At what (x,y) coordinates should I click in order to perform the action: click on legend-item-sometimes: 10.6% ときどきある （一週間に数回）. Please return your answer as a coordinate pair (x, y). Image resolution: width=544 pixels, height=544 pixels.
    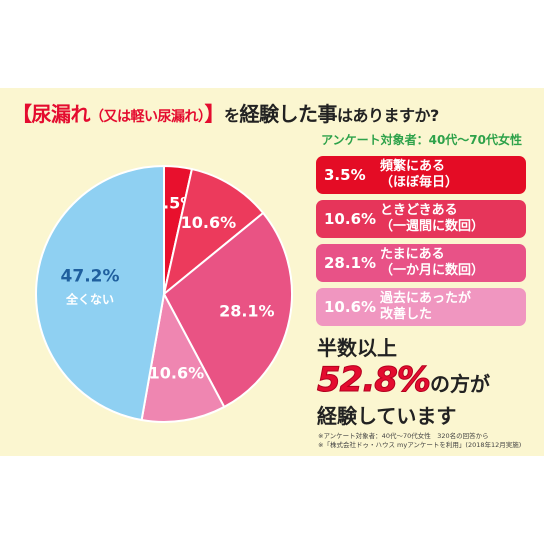
    Looking at the image, I should click on (421, 219).